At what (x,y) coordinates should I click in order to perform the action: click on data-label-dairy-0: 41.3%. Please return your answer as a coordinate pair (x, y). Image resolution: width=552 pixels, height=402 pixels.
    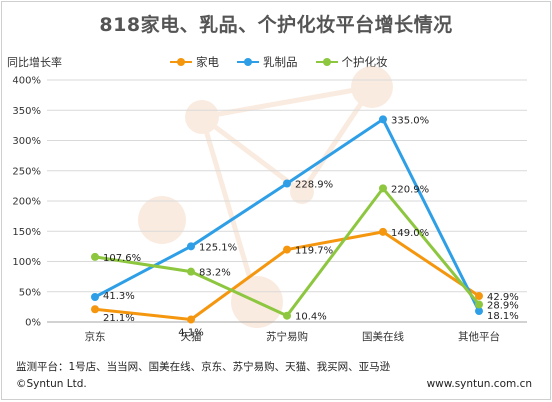
    Looking at the image, I should click on (119, 296).